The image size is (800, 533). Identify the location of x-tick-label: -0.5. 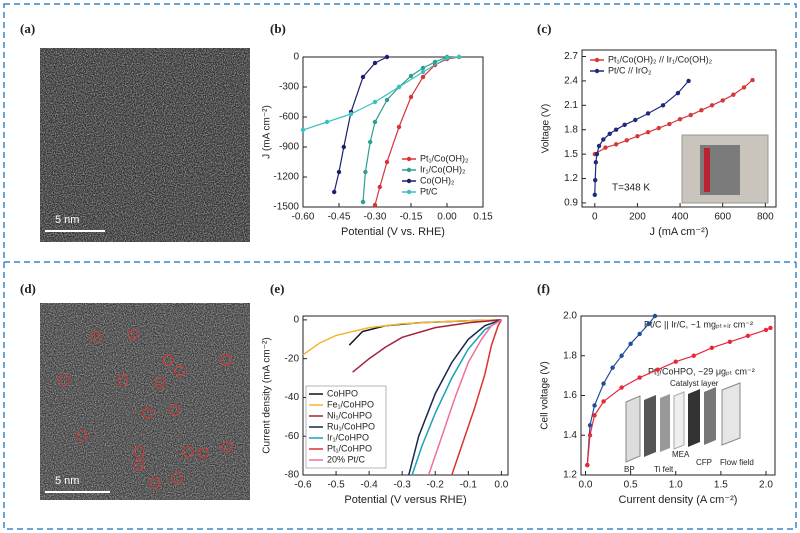
(336, 485).